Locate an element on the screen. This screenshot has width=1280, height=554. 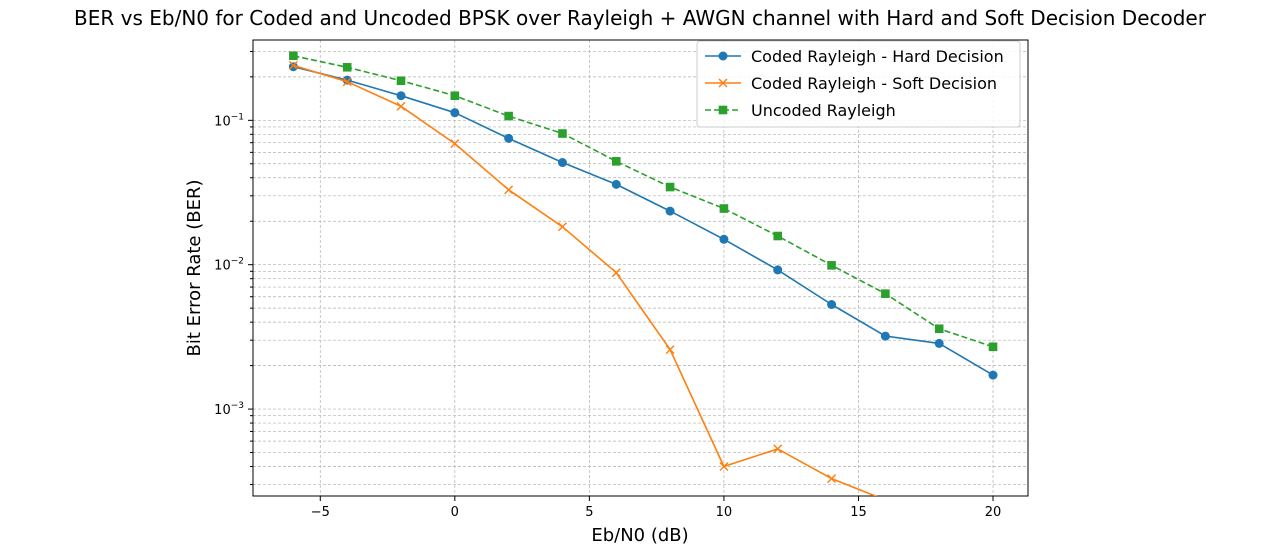
y-axis-ticks: 10⁻³ 10⁻² 10⁻¹ is located at coordinates (233, 268).